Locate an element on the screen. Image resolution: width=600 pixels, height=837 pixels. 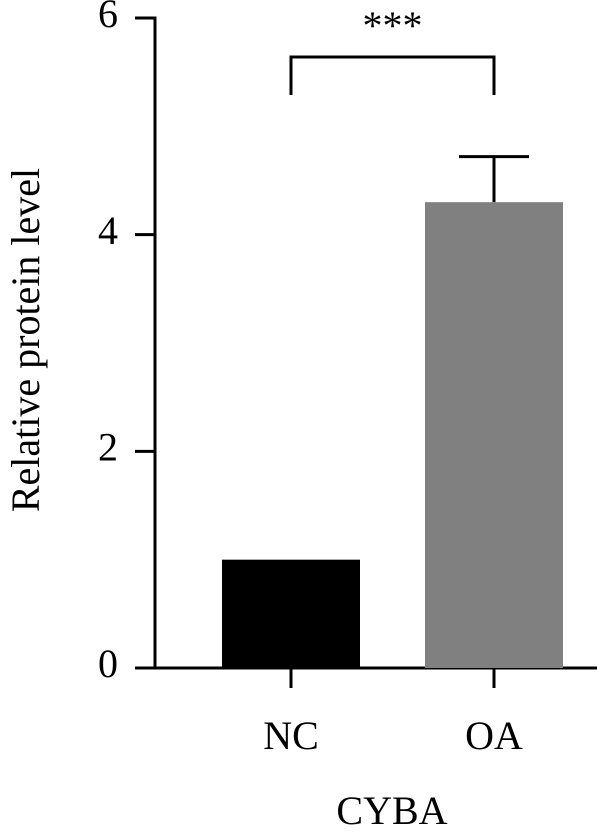
x-axis-label: CYBA is located at coordinates (391, 810).